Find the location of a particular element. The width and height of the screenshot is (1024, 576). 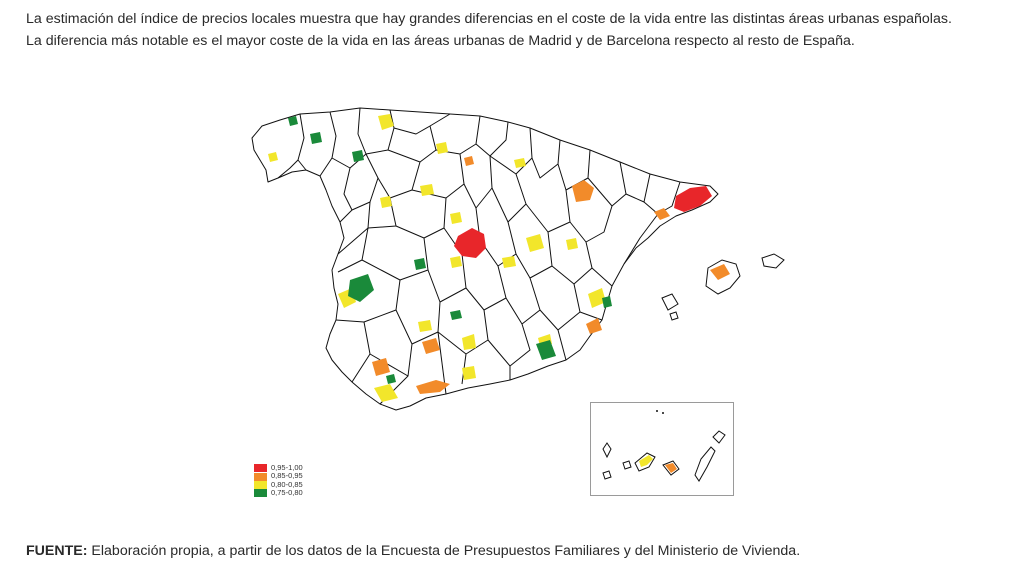

madrid-area is located at coordinates (470, 243).